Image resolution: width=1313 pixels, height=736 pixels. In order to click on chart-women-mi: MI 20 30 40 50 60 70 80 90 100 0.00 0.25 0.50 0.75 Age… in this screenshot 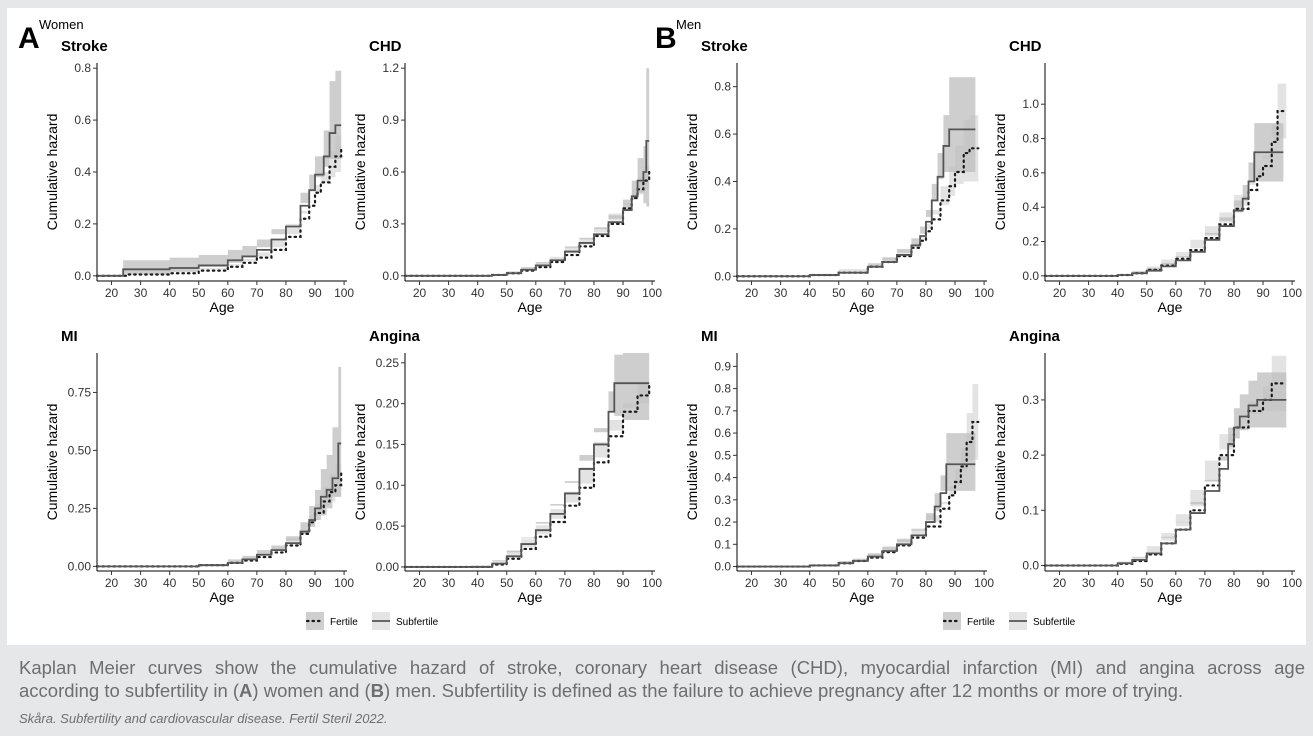, I will do `click(199, 466)`.